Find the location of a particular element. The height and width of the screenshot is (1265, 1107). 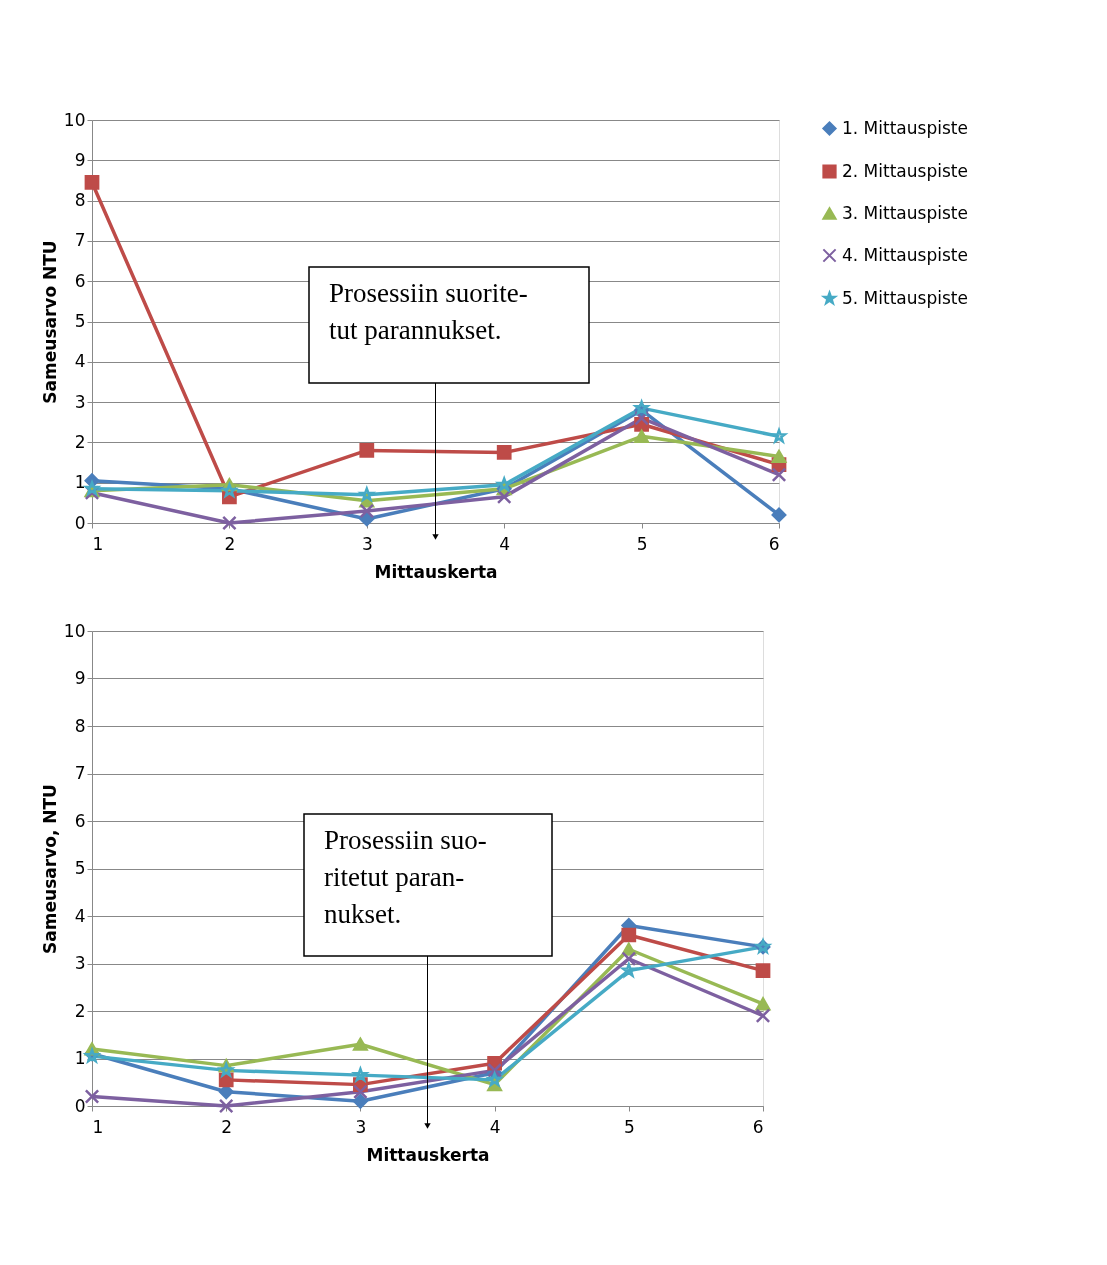

legend-label: 3. Mittauspiste is located at coordinates (905, 212).